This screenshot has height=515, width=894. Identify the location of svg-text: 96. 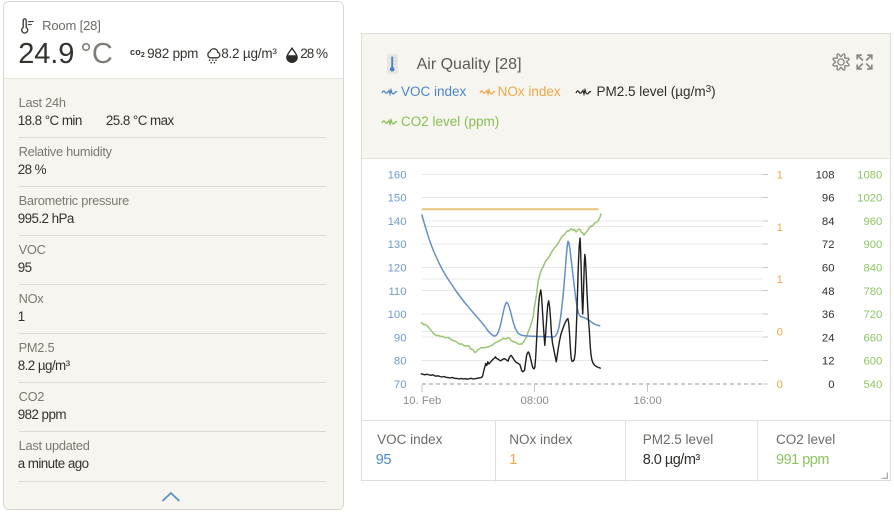
(828, 199).